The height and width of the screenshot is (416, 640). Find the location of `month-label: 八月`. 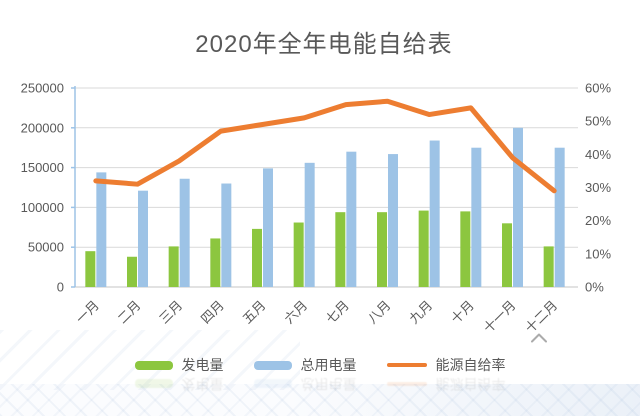

month-label: 八月 is located at coordinates (379, 312).